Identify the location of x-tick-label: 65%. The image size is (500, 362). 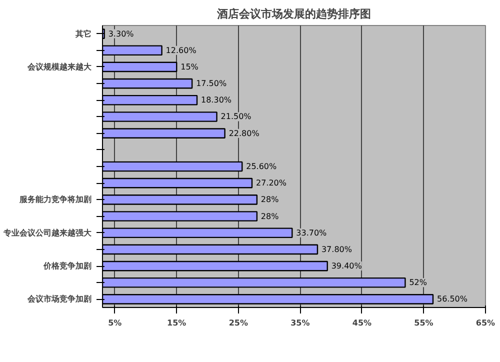
(486, 323).